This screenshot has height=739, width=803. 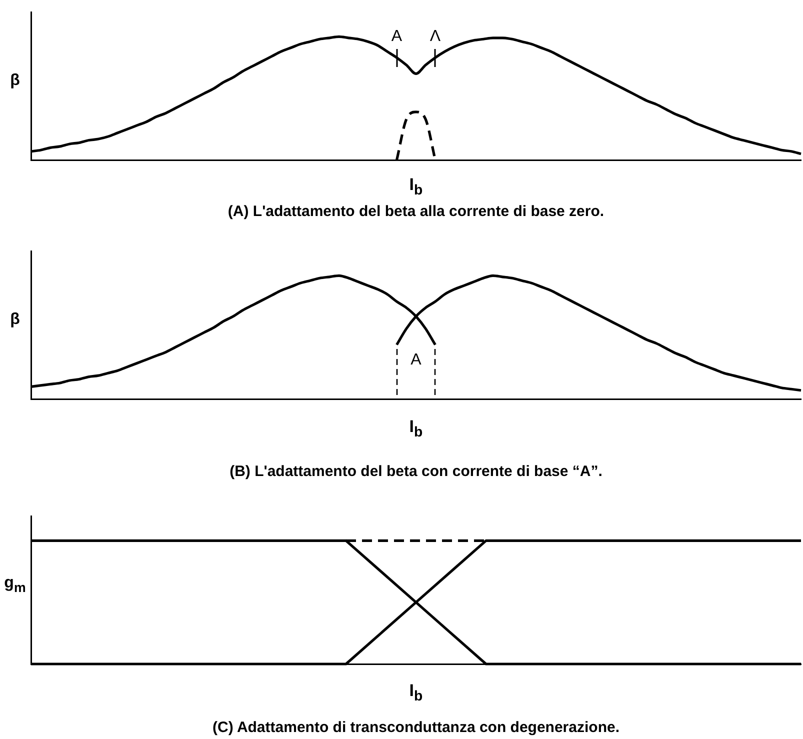 I want to click on text: (C) Adattamento di transconduttanza con degenerazione., so click(x=416, y=727).